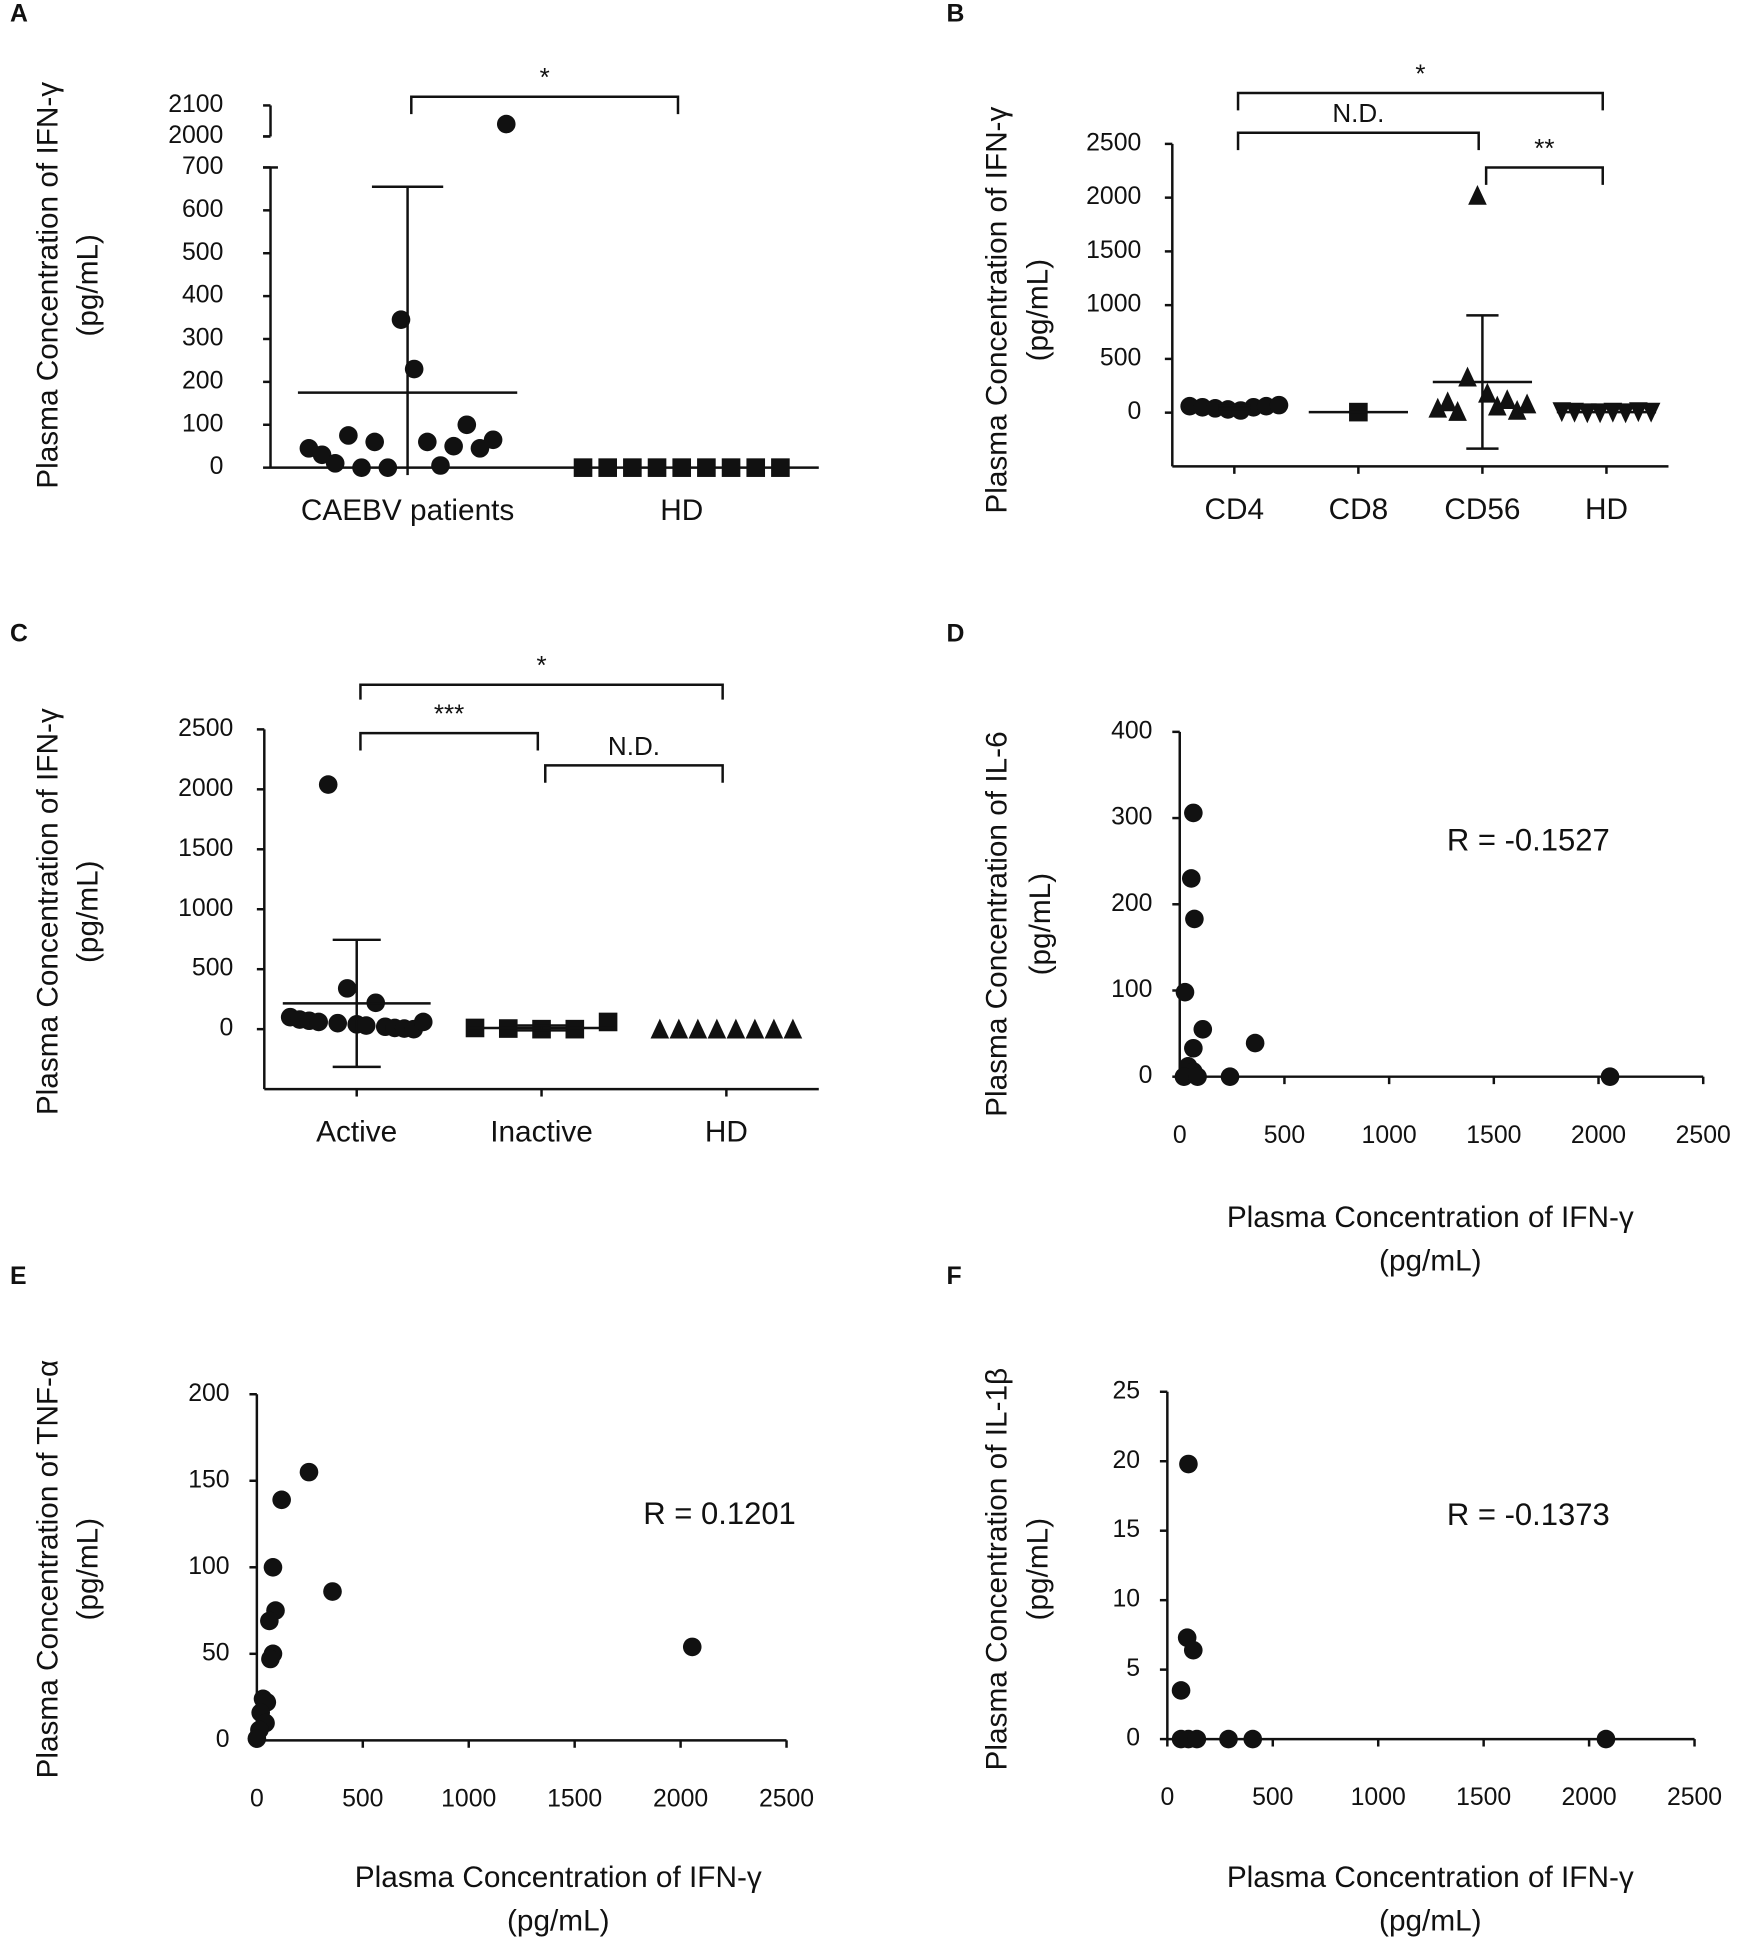 The height and width of the screenshot is (1945, 1743). Describe the element at coordinates (1359, 509) in the screenshot. I see `category-label: CD8` at that location.